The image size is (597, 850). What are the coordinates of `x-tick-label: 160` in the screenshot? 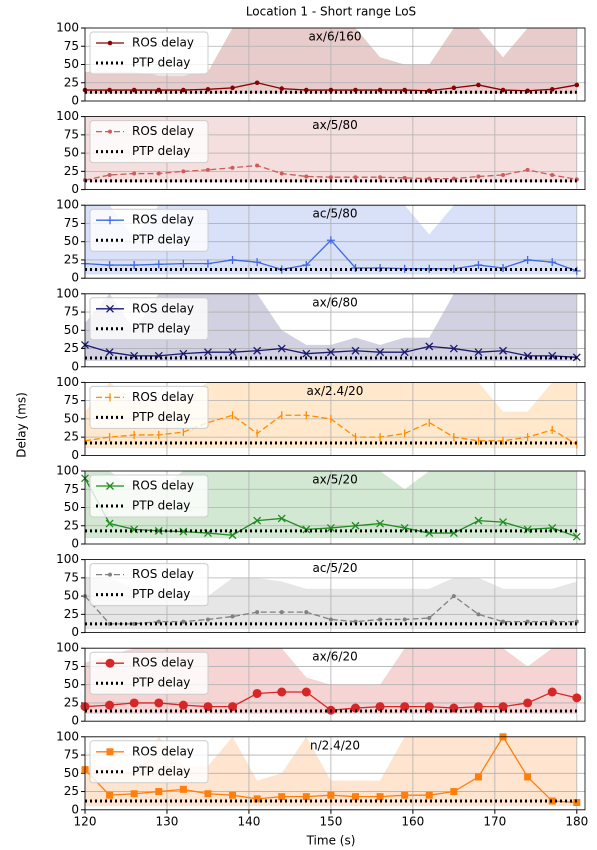 It's located at (412, 821).